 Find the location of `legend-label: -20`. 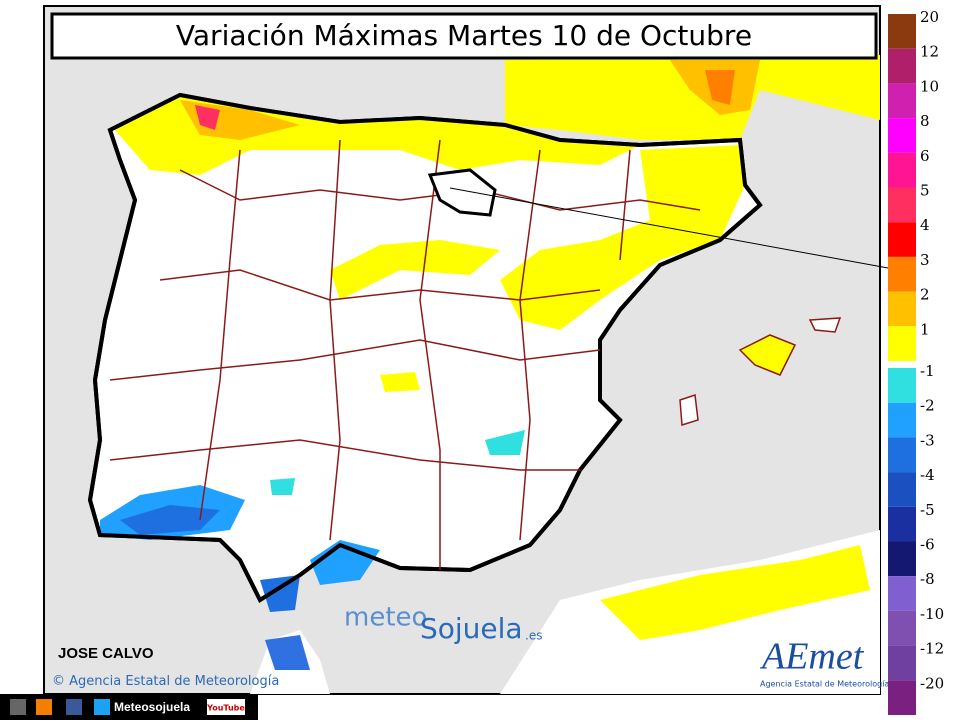

legend-label: -20 is located at coordinates (932, 683).